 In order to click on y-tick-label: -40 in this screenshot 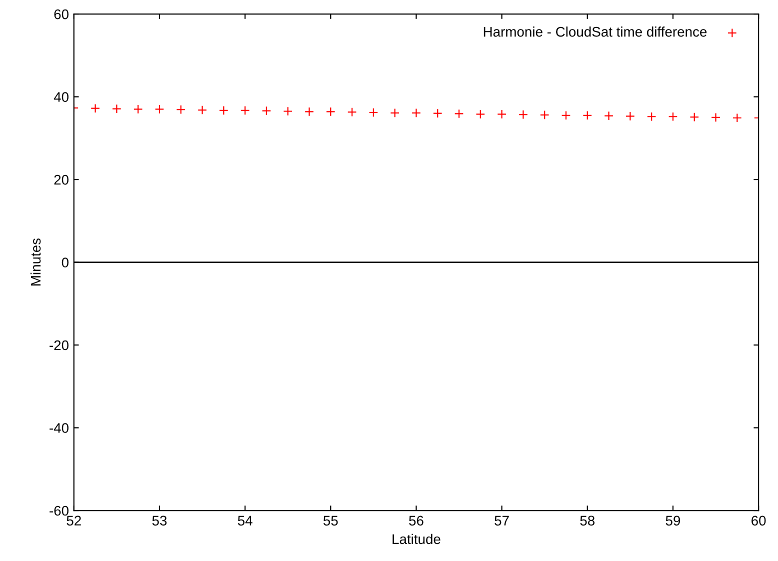, I will do `click(59, 428)`.